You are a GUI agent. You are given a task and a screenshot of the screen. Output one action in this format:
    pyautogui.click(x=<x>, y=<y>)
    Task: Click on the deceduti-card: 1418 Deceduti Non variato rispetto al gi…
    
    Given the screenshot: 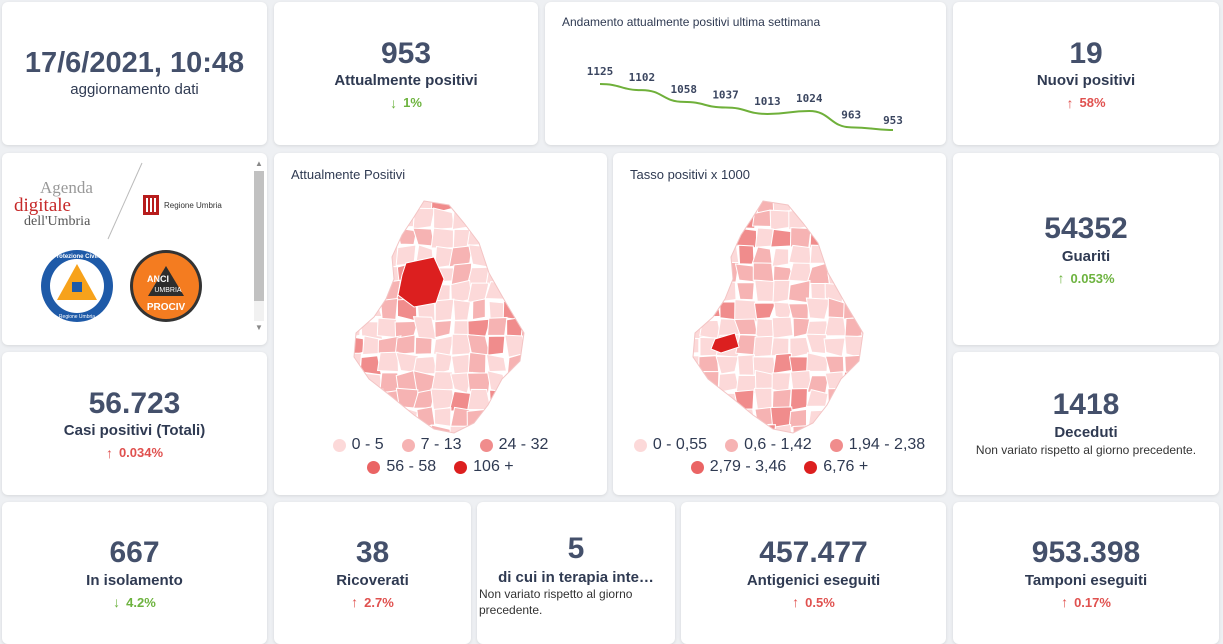 What is the action you would take?
    pyautogui.click(x=1086, y=423)
    